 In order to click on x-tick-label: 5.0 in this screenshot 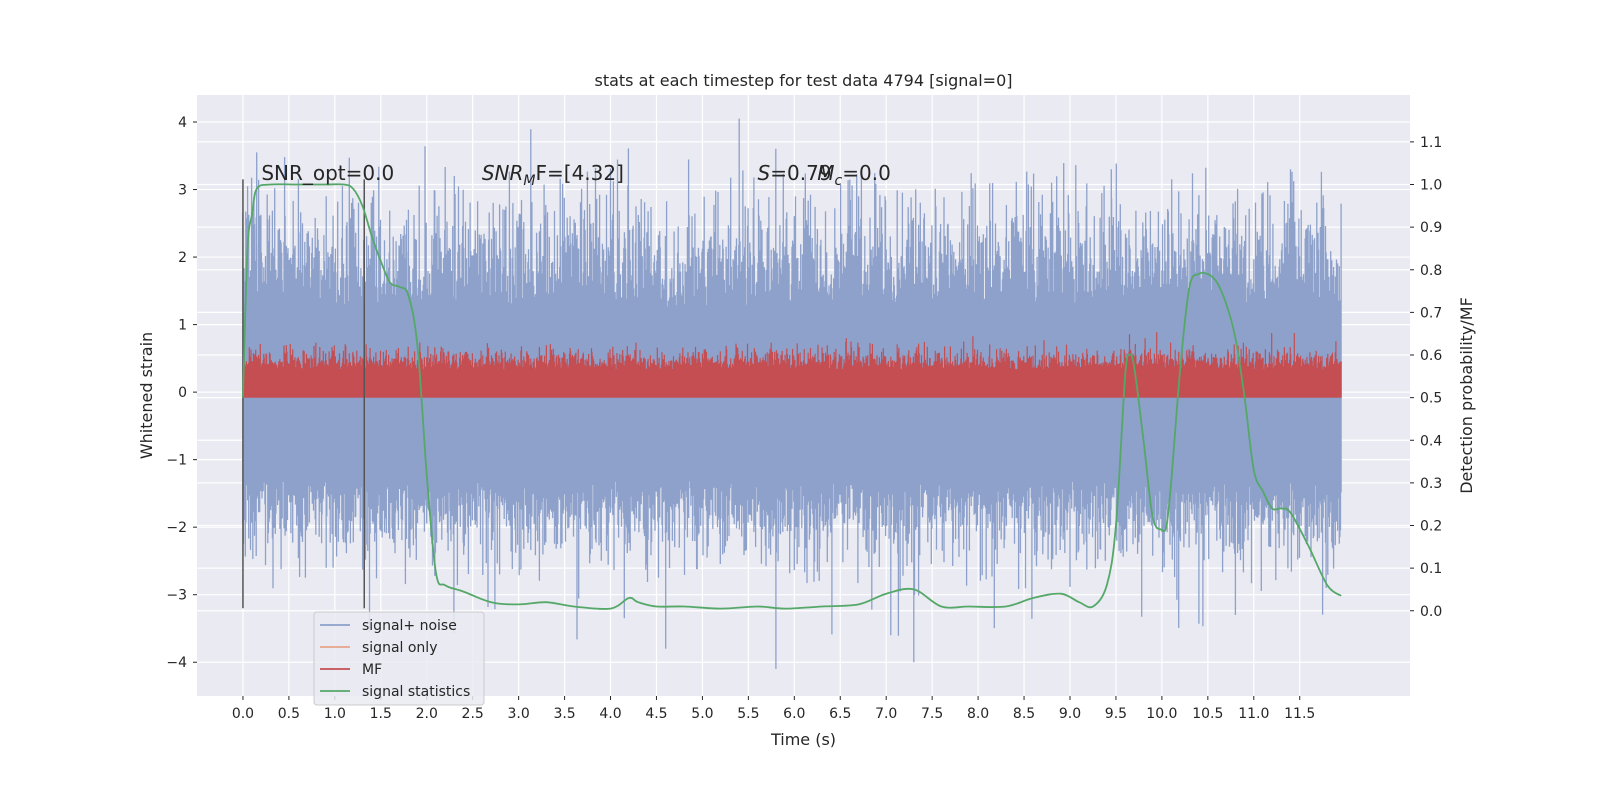, I will do `click(702, 714)`.